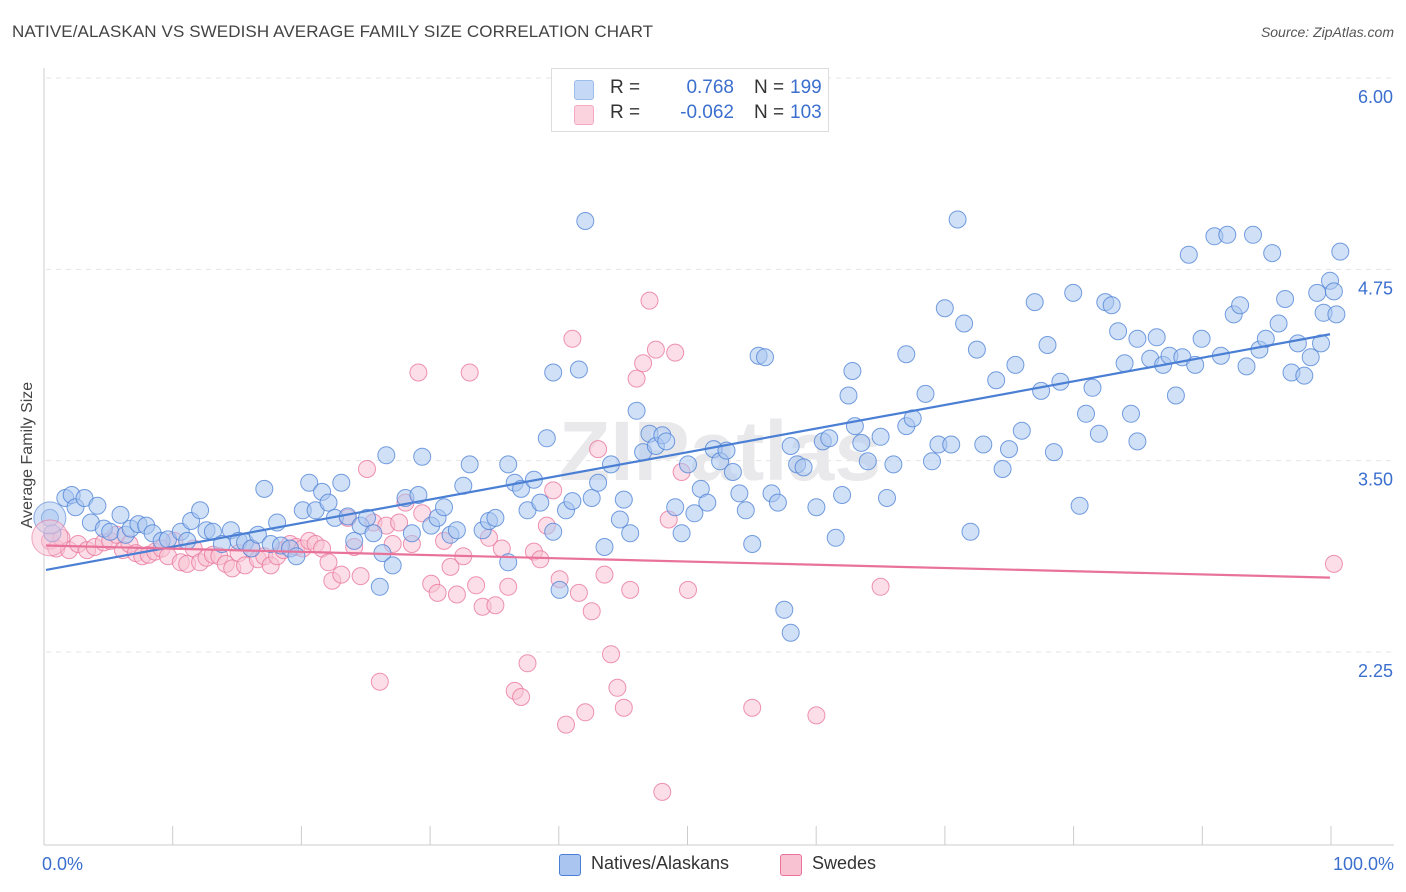 This screenshot has height=892, width=1406. What do you see at coordinates (707, 112) in the screenshot?
I see `legend-r-value: -0.062` at bounding box center [707, 112].